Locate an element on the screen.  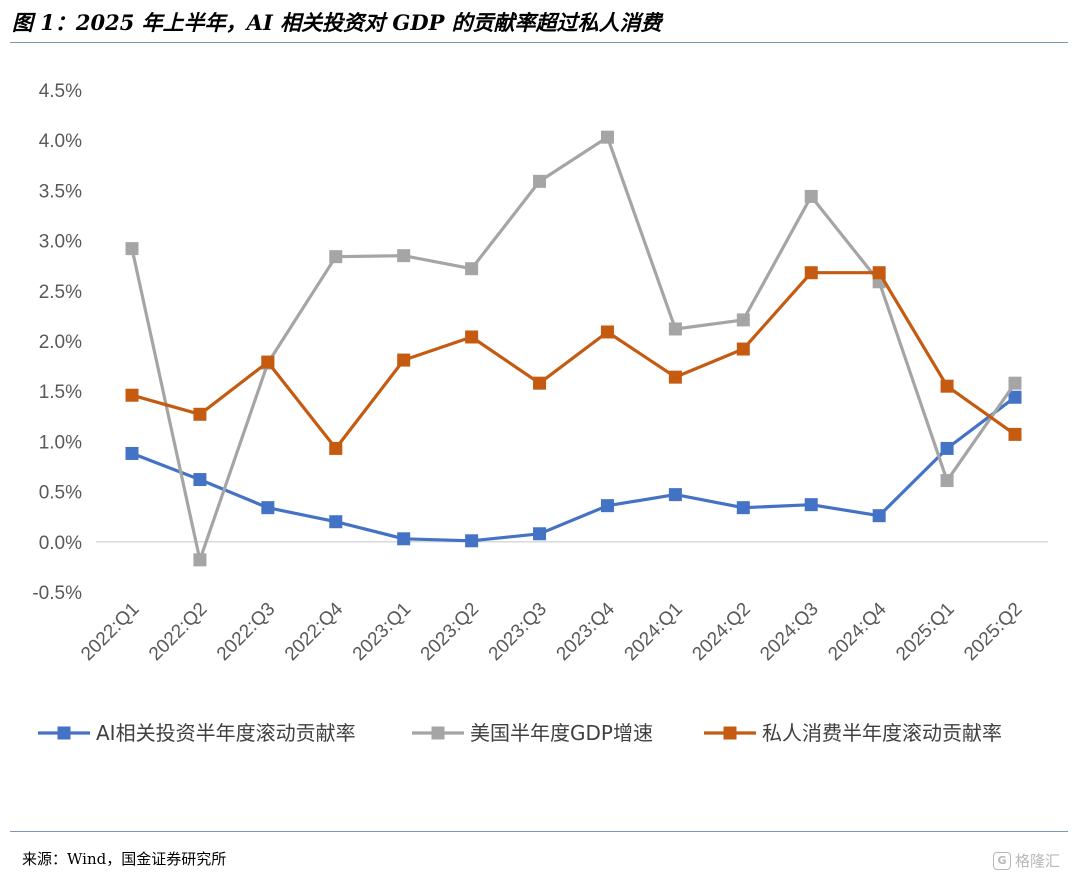
y-tick-label: 1.5% is located at coordinates (60, 392).